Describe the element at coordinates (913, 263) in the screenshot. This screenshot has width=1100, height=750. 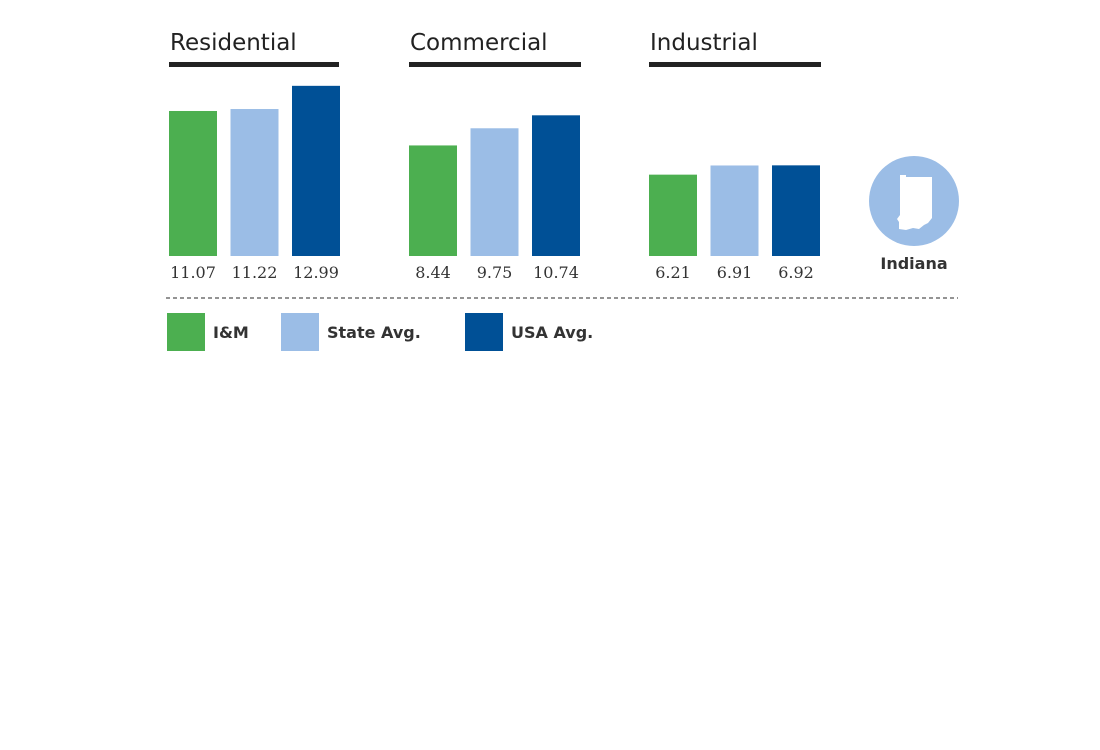
I see `state-label: Indiana` at that location.